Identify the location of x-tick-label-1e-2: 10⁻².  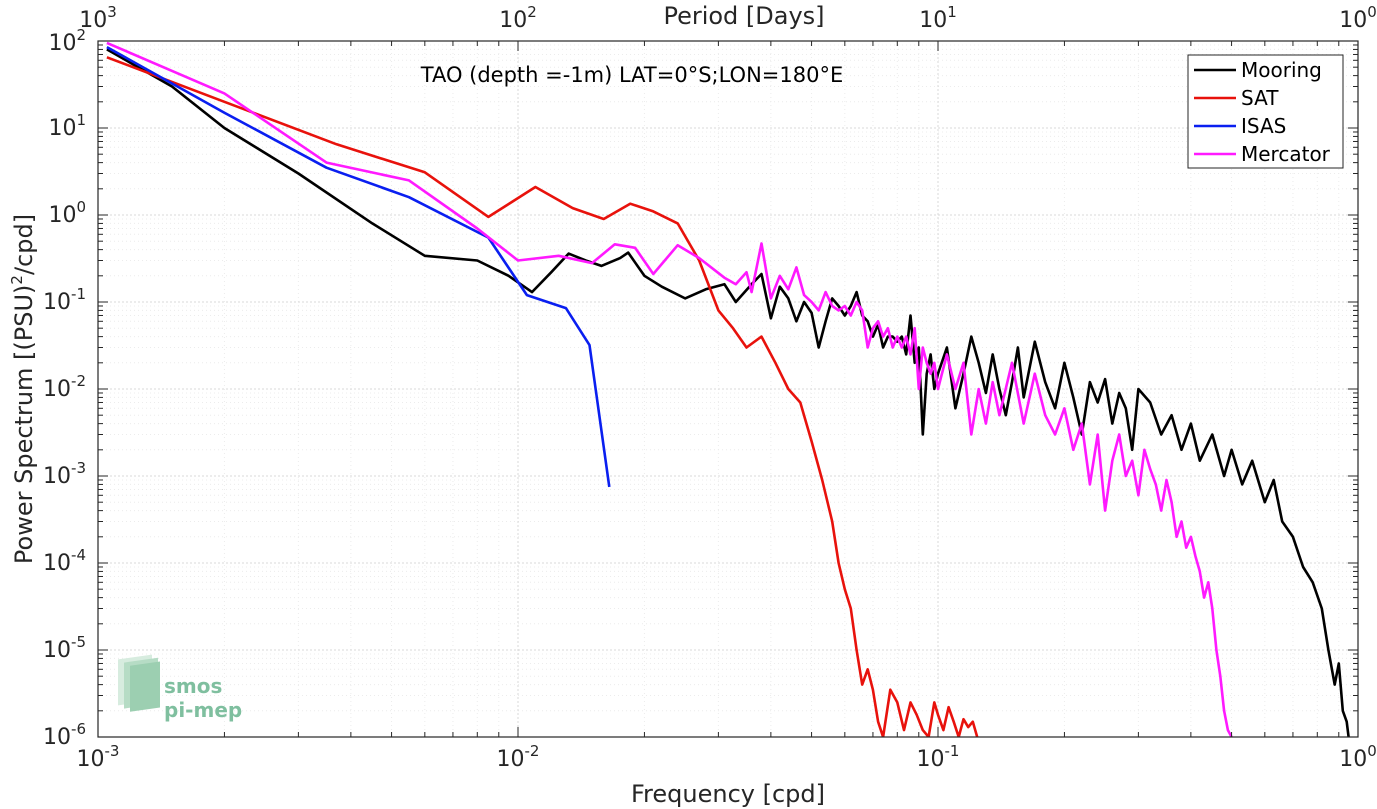
(518, 757).